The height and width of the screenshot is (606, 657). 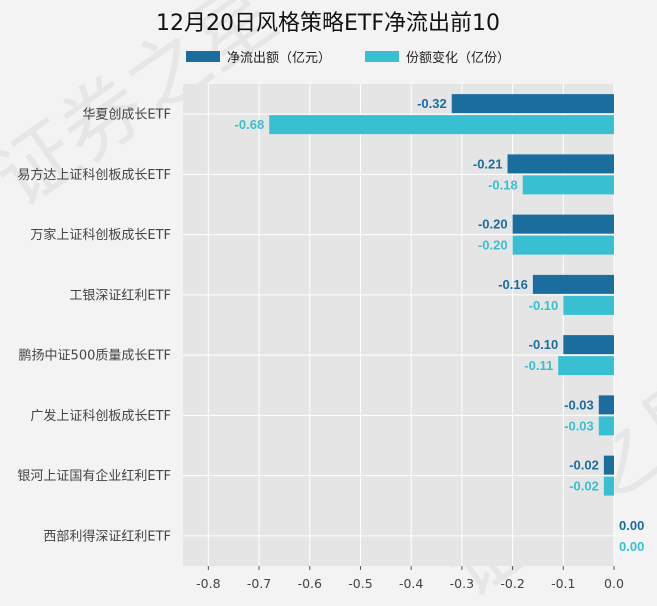 I want to click on category-label: 华夏创成长ETF, so click(x=126, y=115).